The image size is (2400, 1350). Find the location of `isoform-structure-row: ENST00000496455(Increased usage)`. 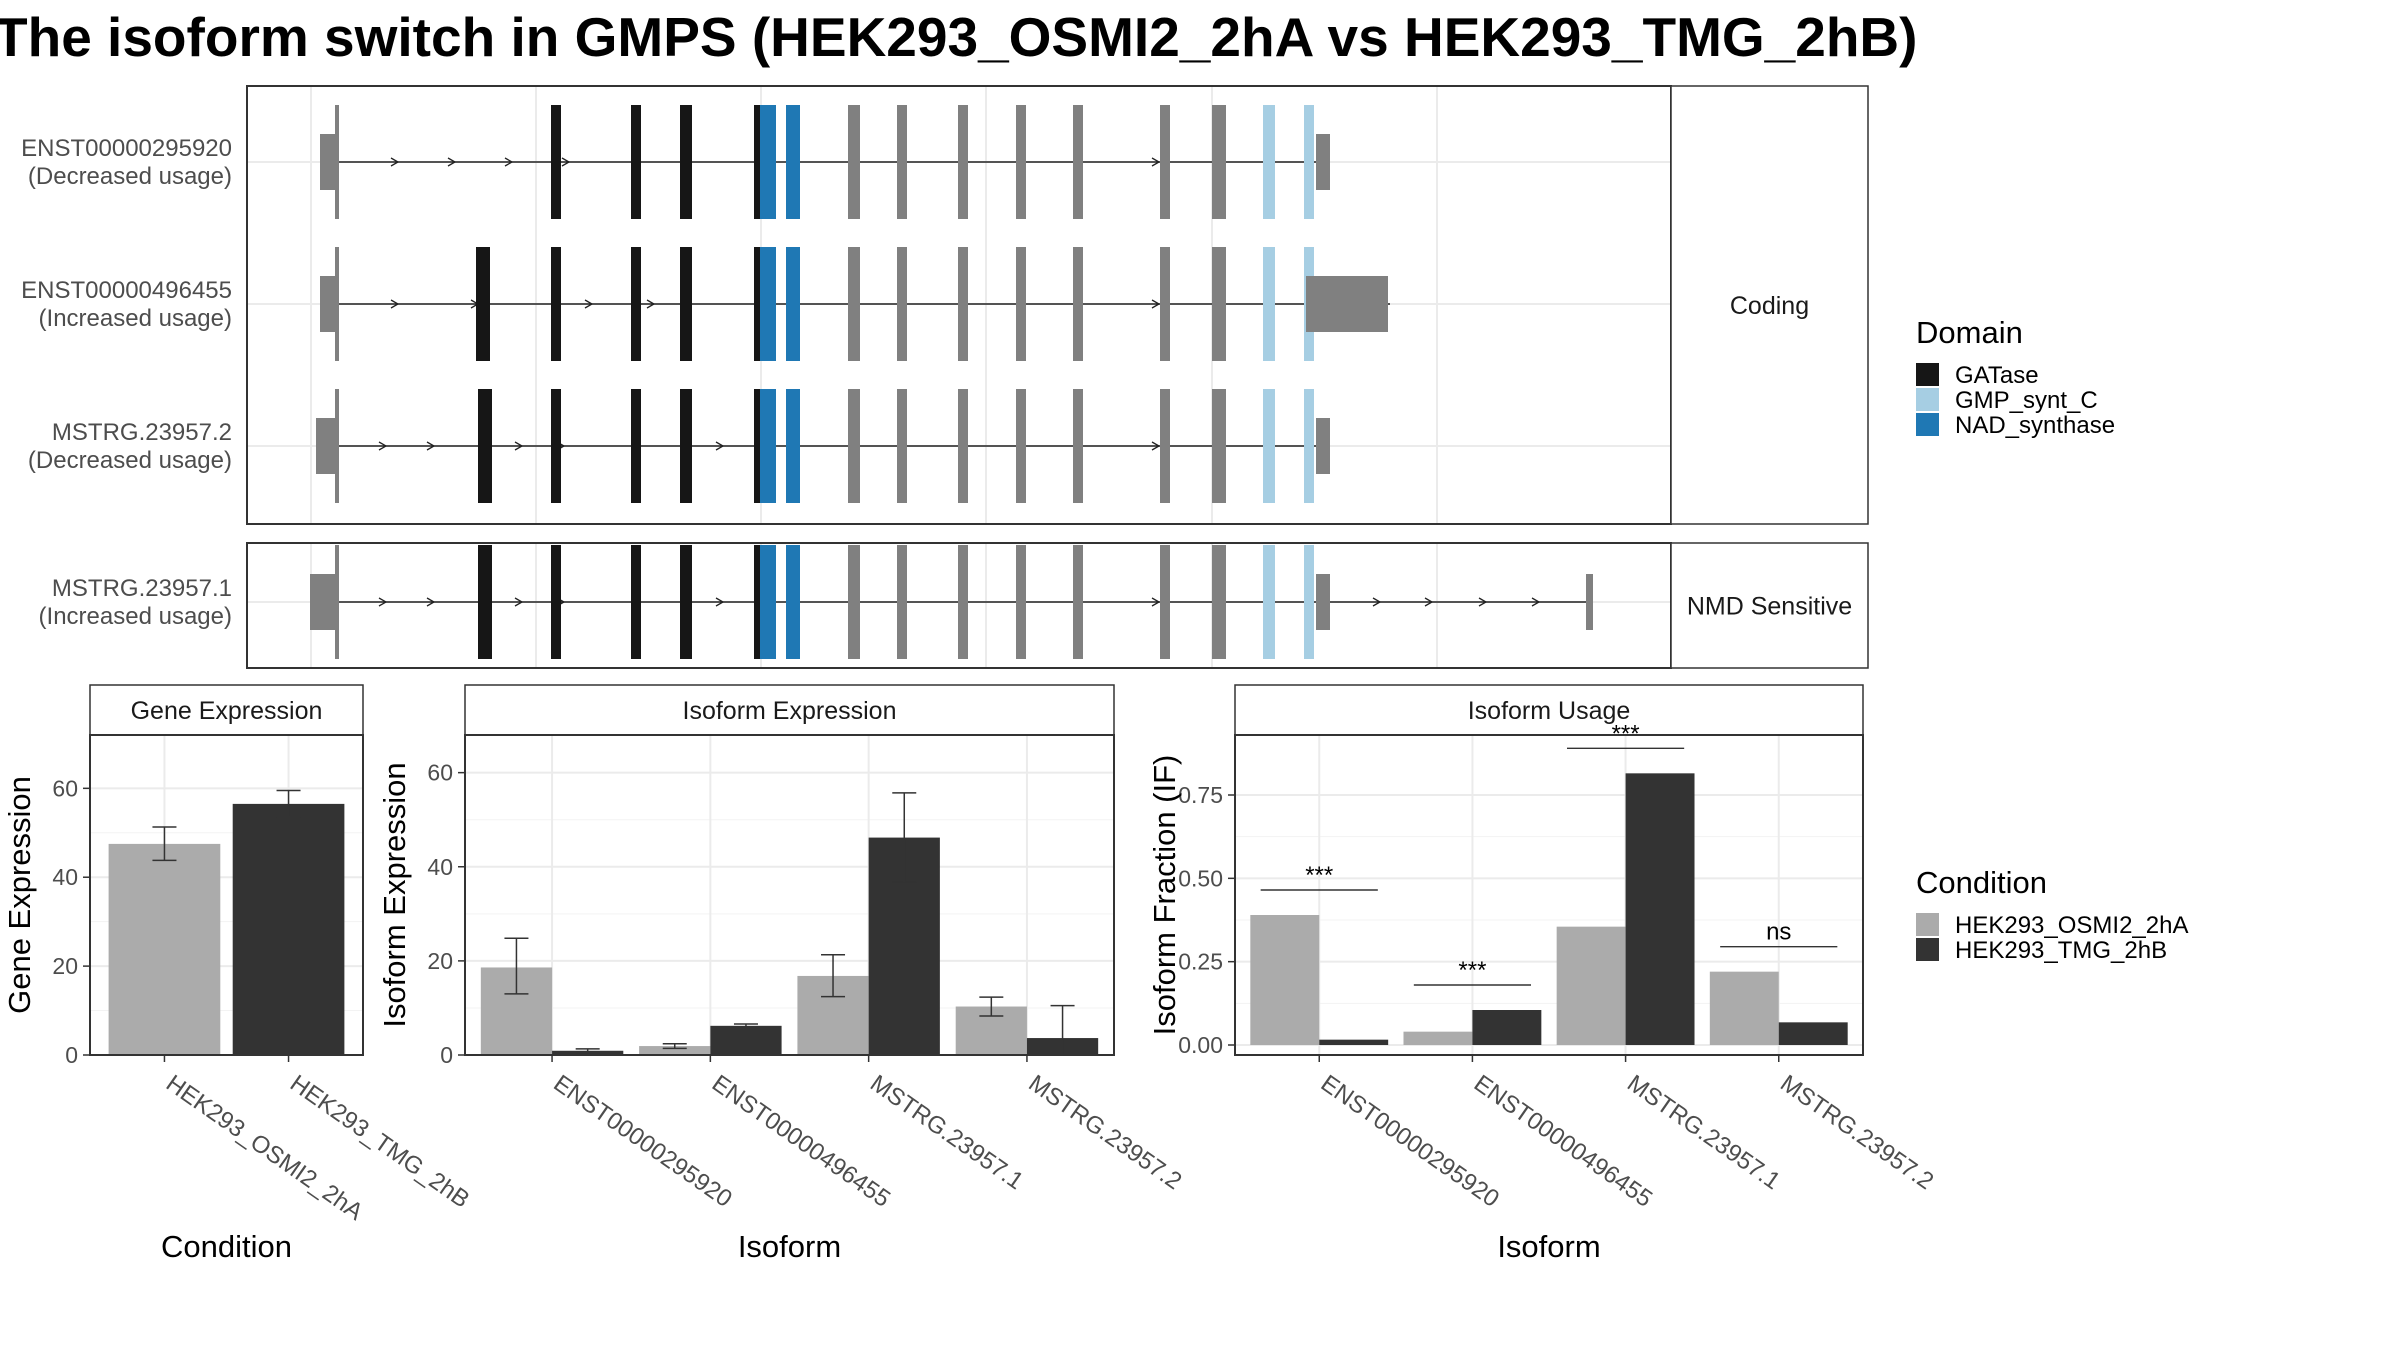

isoform-structure-row: ENST00000496455(Increased usage) is located at coordinates (705, 304).